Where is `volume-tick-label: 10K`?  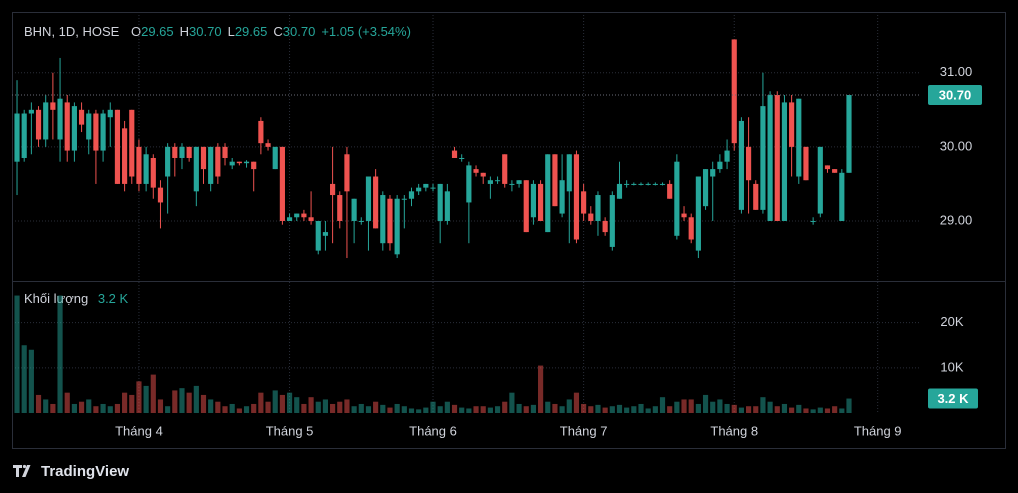 volume-tick-label: 10K is located at coordinates (951, 366).